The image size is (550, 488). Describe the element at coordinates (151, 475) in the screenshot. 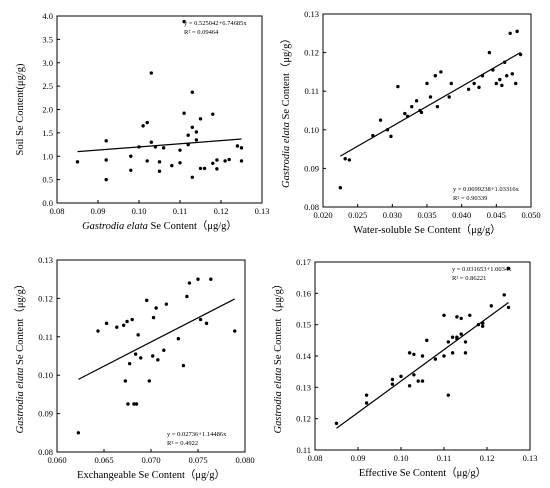

I see `x-axis-label: Exchangeable Se Content（μg/g）` at that location.